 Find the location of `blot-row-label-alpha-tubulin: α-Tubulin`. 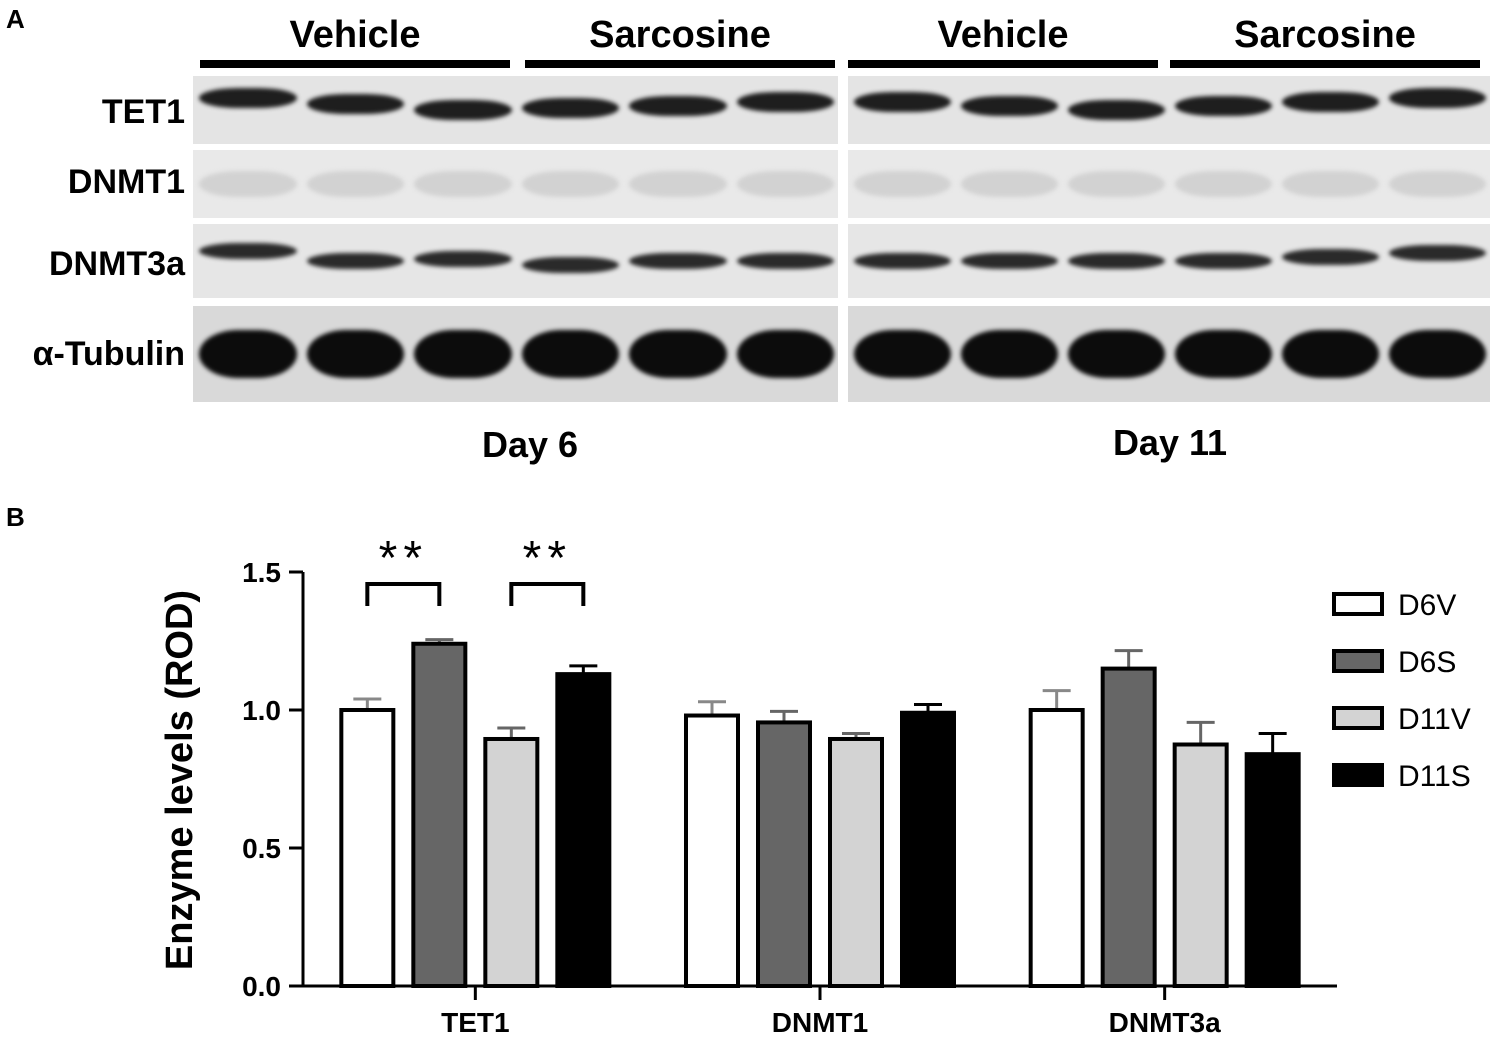

blot-row-label-alpha-tubulin: α-Tubulin is located at coordinates (108, 354).